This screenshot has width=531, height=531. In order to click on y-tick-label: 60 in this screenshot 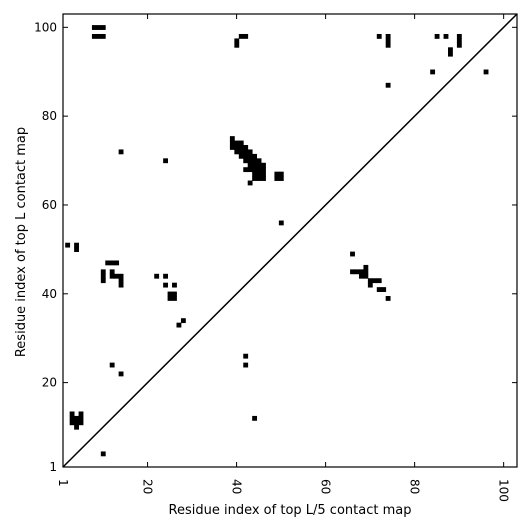, I will do `click(49, 205)`.